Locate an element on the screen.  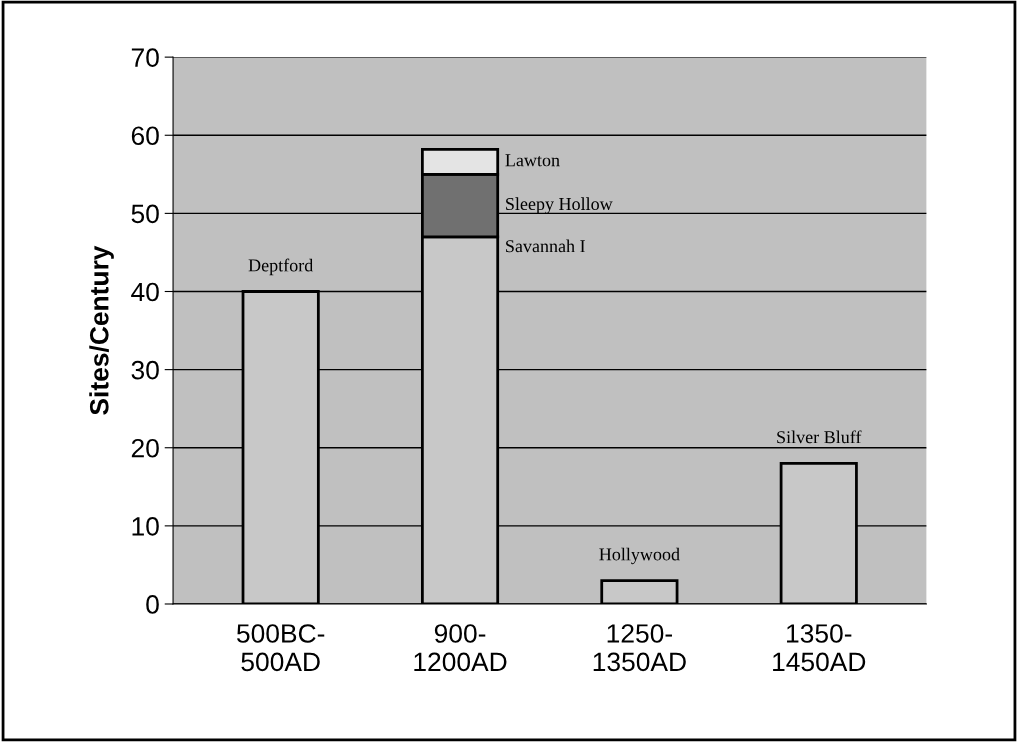
y-axis-title: Sites/Century is located at coordinates (101, 330).